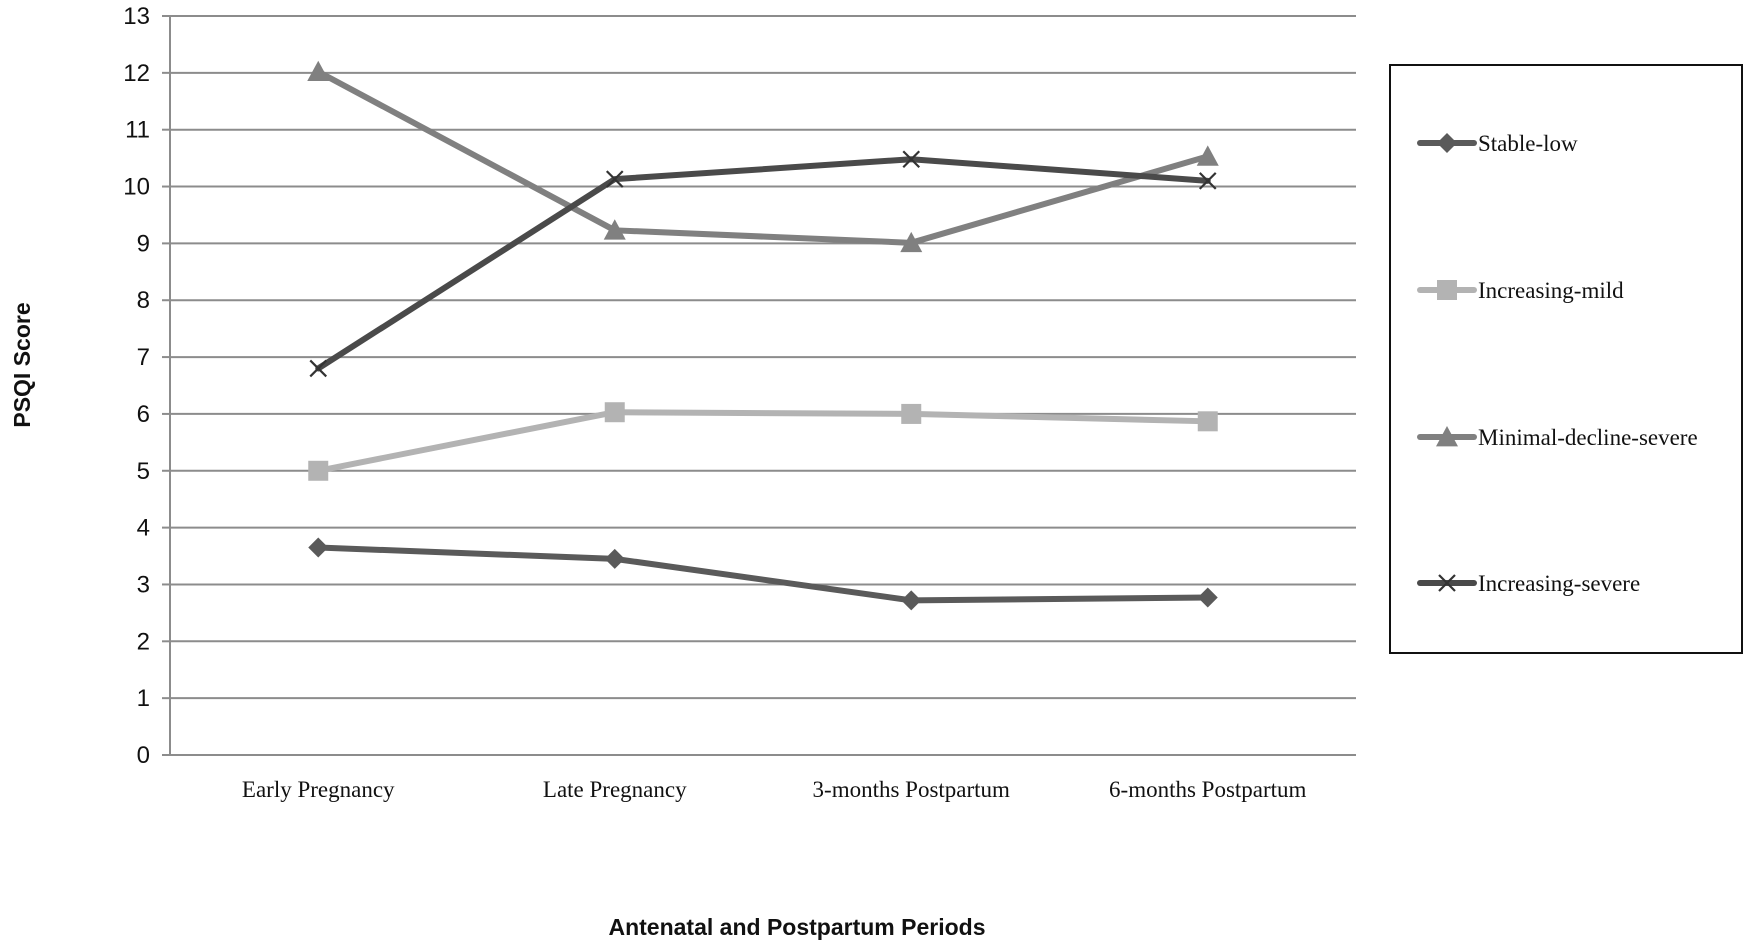  What do you see at coordinates (1528, 143) in the screenshot?
I see `legend-label: Stable-low` at bounding box center [1528, 143].